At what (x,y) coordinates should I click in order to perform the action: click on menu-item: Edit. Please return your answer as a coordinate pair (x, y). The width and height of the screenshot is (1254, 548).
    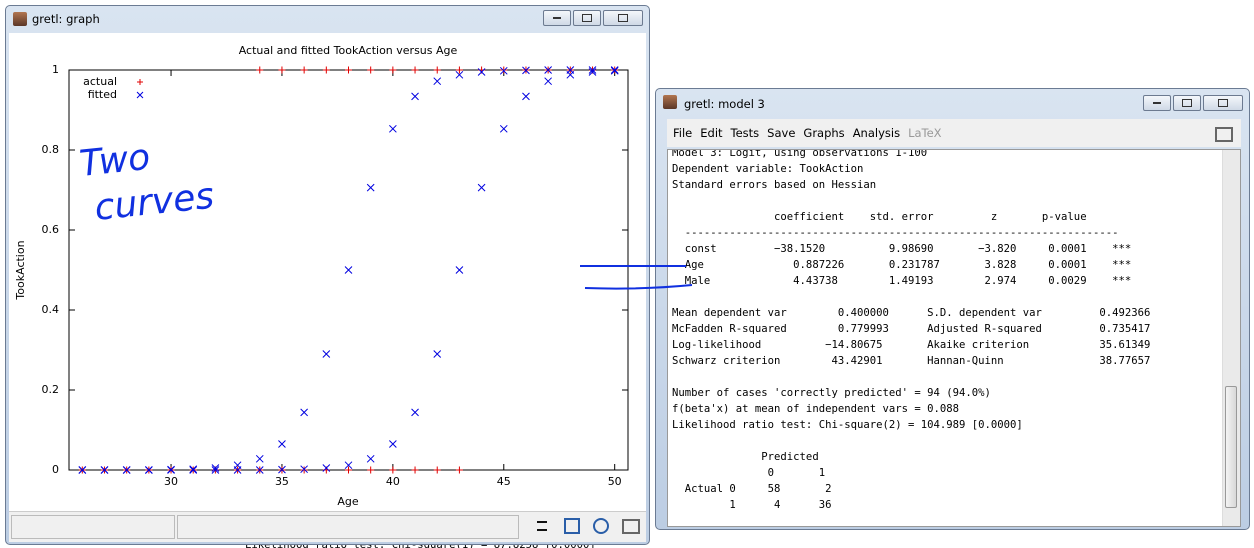
    Looking at the image, I should click on (711, 133).